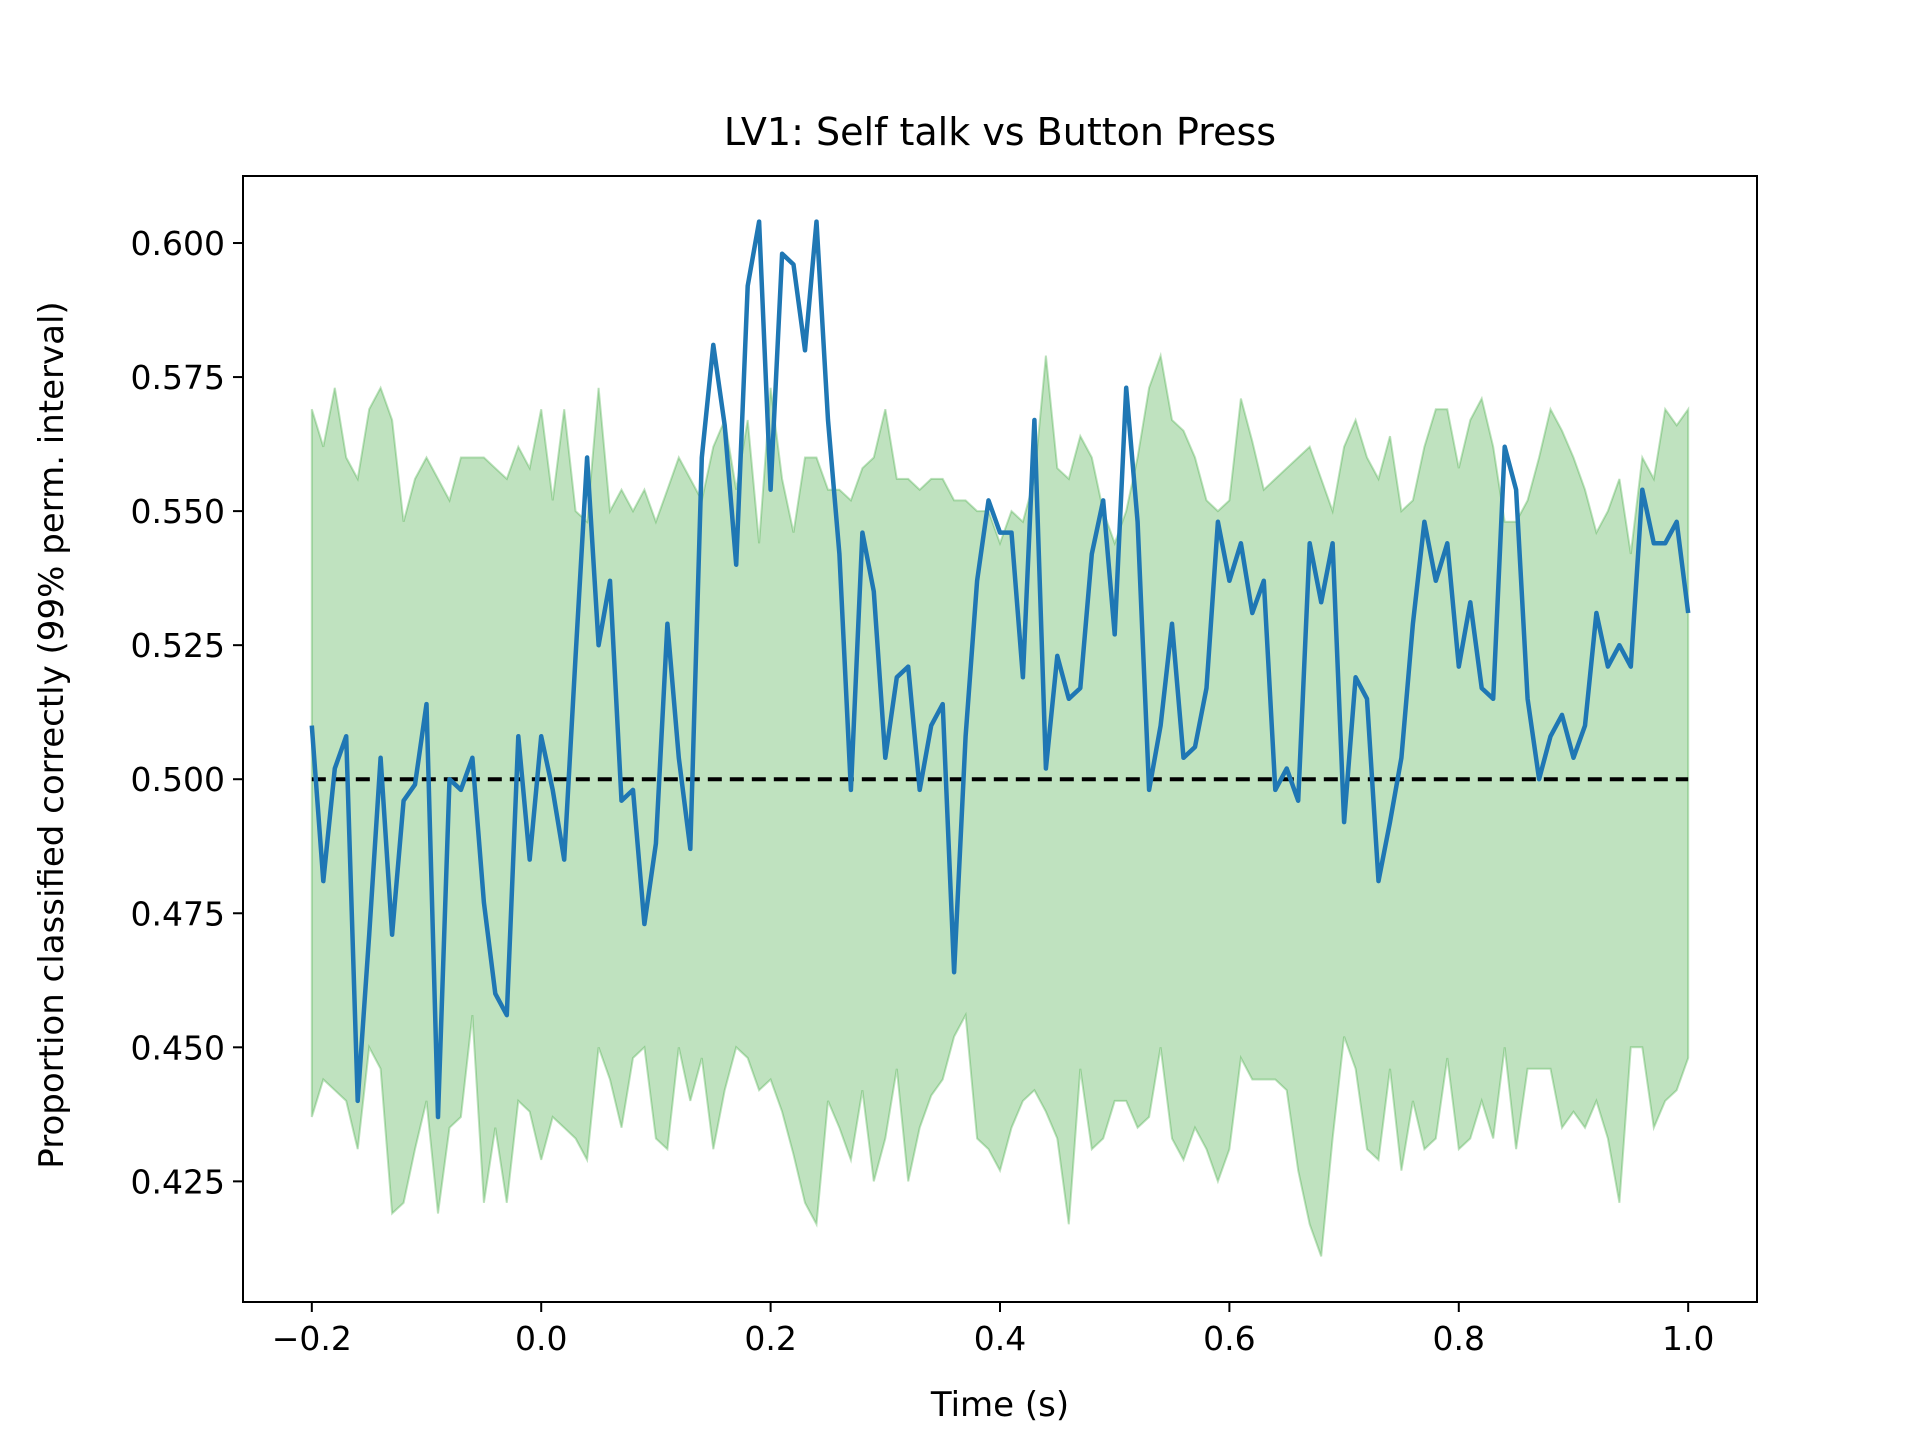  Describe the element at coordinates (770, 1338) in the screenshot. I see `x-tick-label: 0.2` at that location.